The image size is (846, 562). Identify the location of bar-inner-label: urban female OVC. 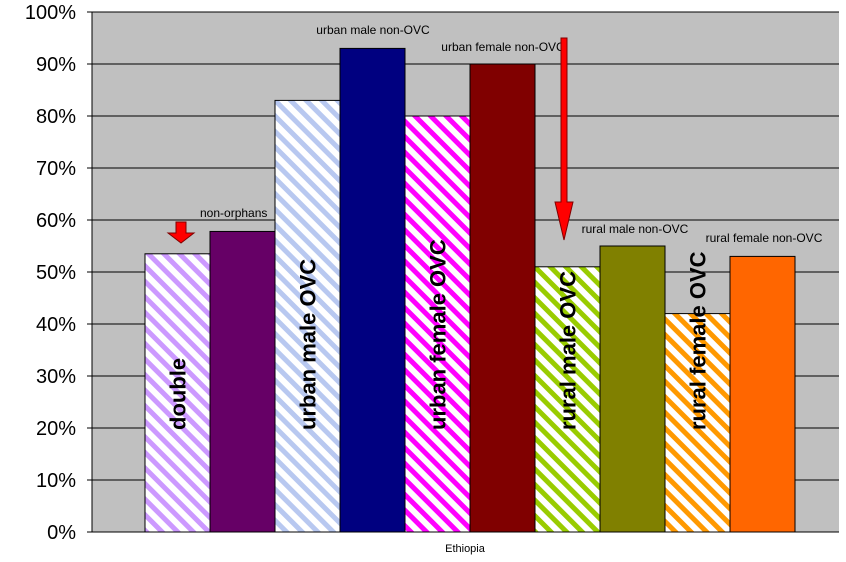
(438, 334).